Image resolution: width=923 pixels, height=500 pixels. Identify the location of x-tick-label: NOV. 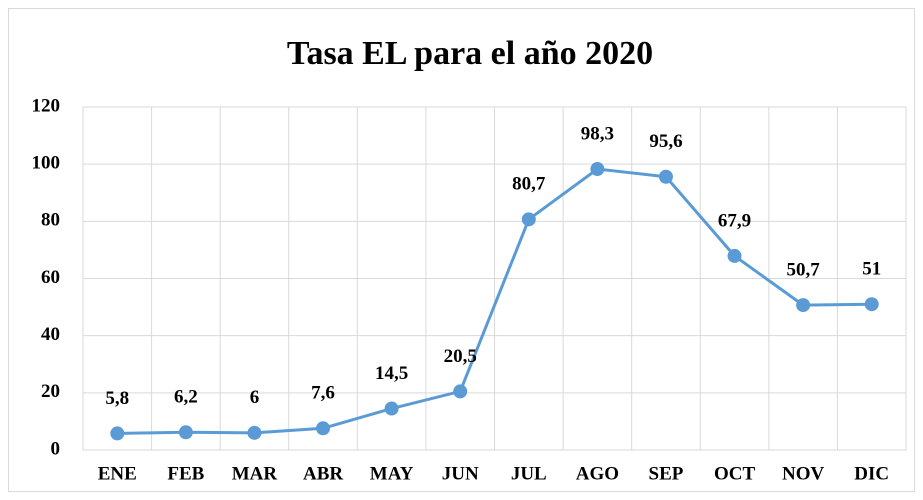
(803, 473).